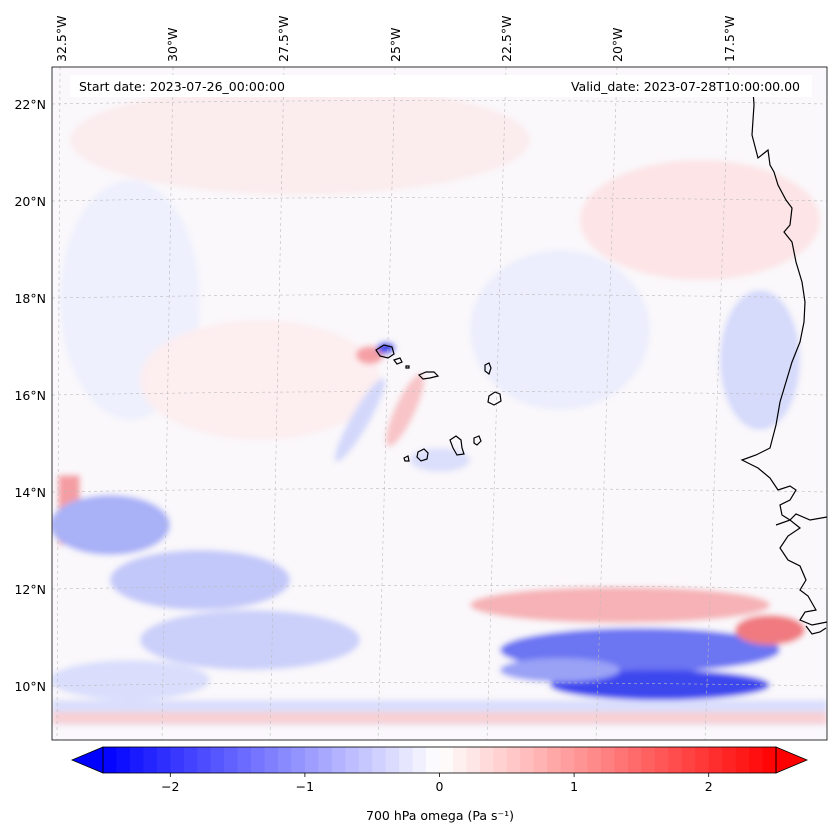 The image size is (837, 839). I want to click on lat-label-14n: 14°N, so click(30, 492).